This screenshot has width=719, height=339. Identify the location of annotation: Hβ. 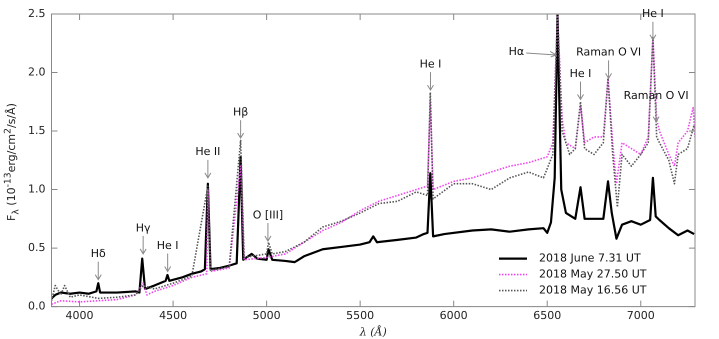
(240, 111).